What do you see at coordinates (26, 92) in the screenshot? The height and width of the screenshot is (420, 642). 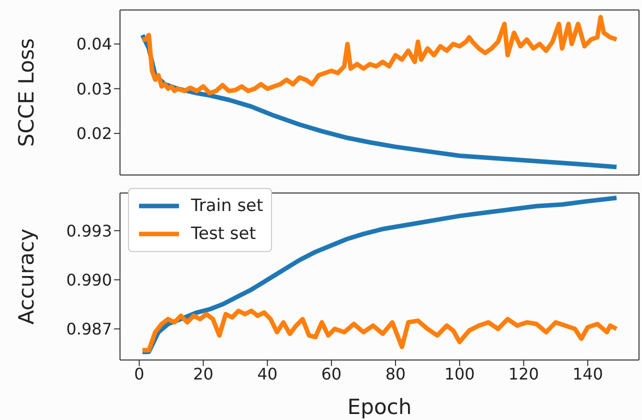 I see `y-axis-title: SCCE Loss` at bounding box center [26, 92].